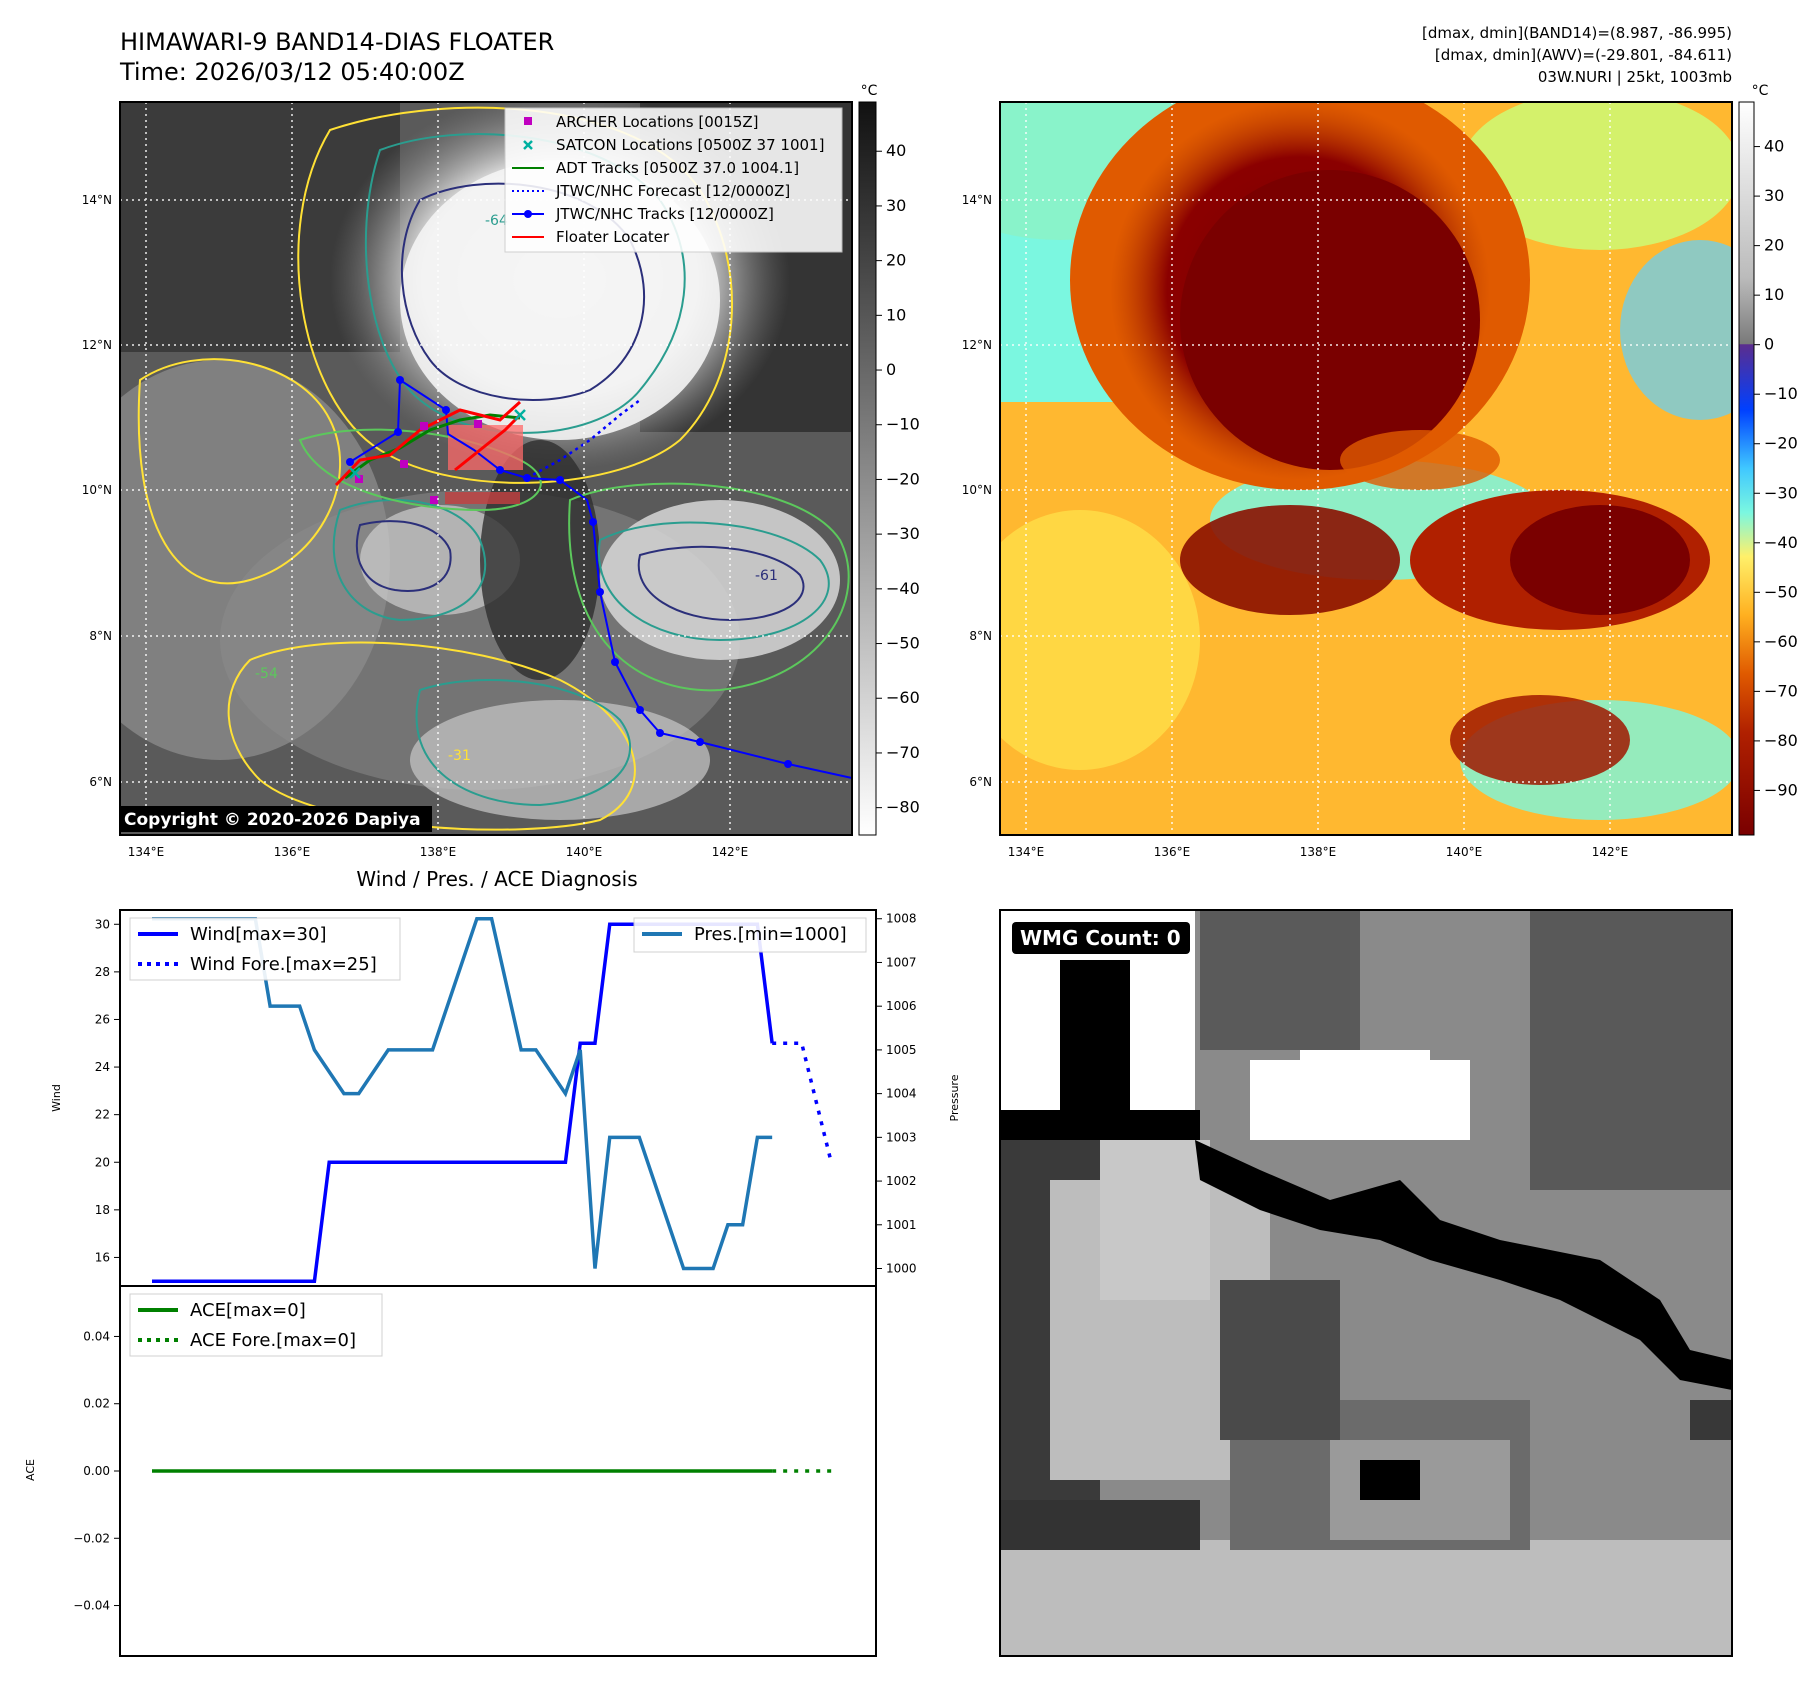 This screenshot has height=1690, width=1813. What do you see at coordinates (273, 1340) in the screenshot?
I see `legend-label: ACE Fore.[max=0]` at bounding box center [273, 1340].